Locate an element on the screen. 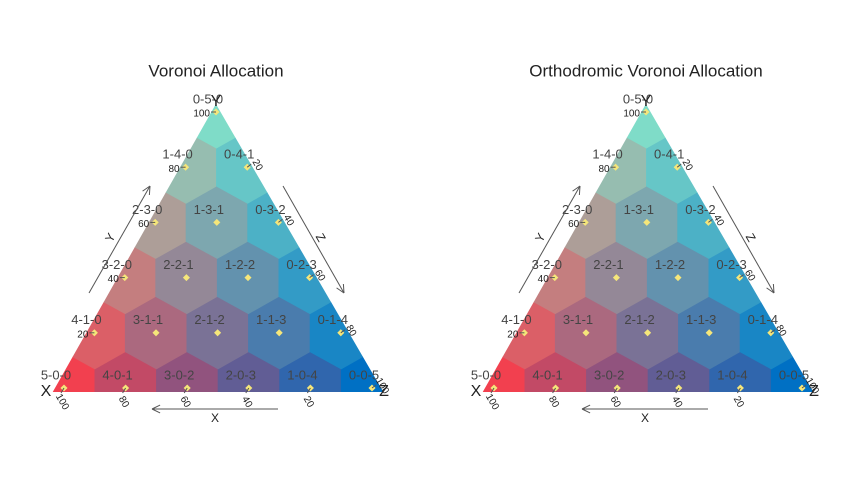  z-tick-label: 60 is located at coordinates (319, 276).